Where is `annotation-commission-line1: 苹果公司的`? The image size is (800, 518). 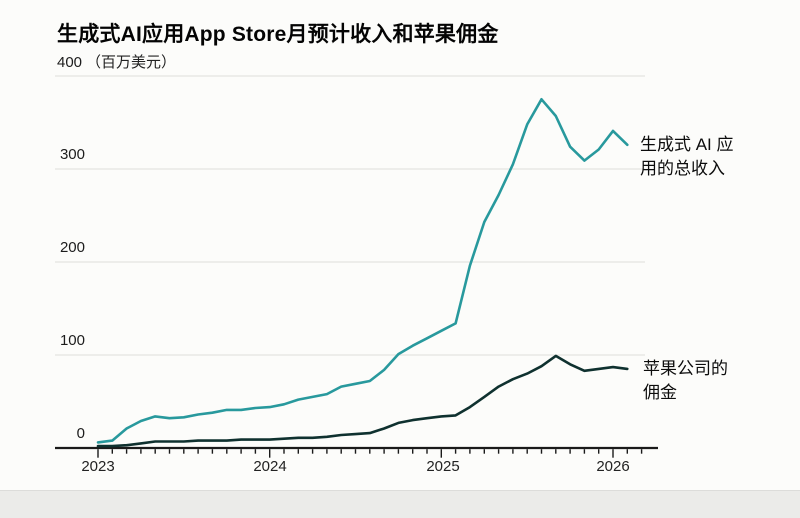
annotation-commission-line1: 苹果公司的 is located at coordinates (685, 368).